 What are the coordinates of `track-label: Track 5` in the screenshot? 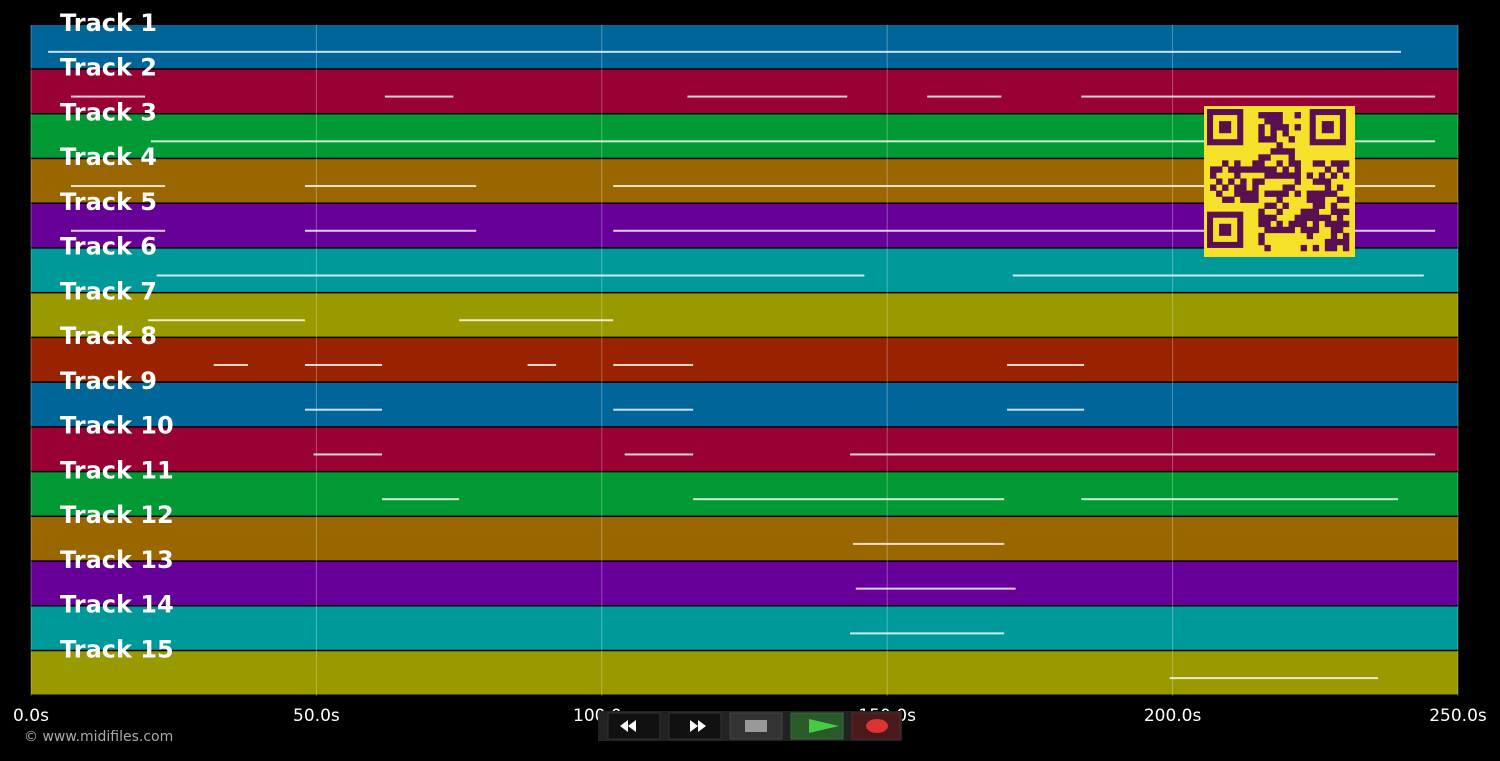 It's located at (108, 202).